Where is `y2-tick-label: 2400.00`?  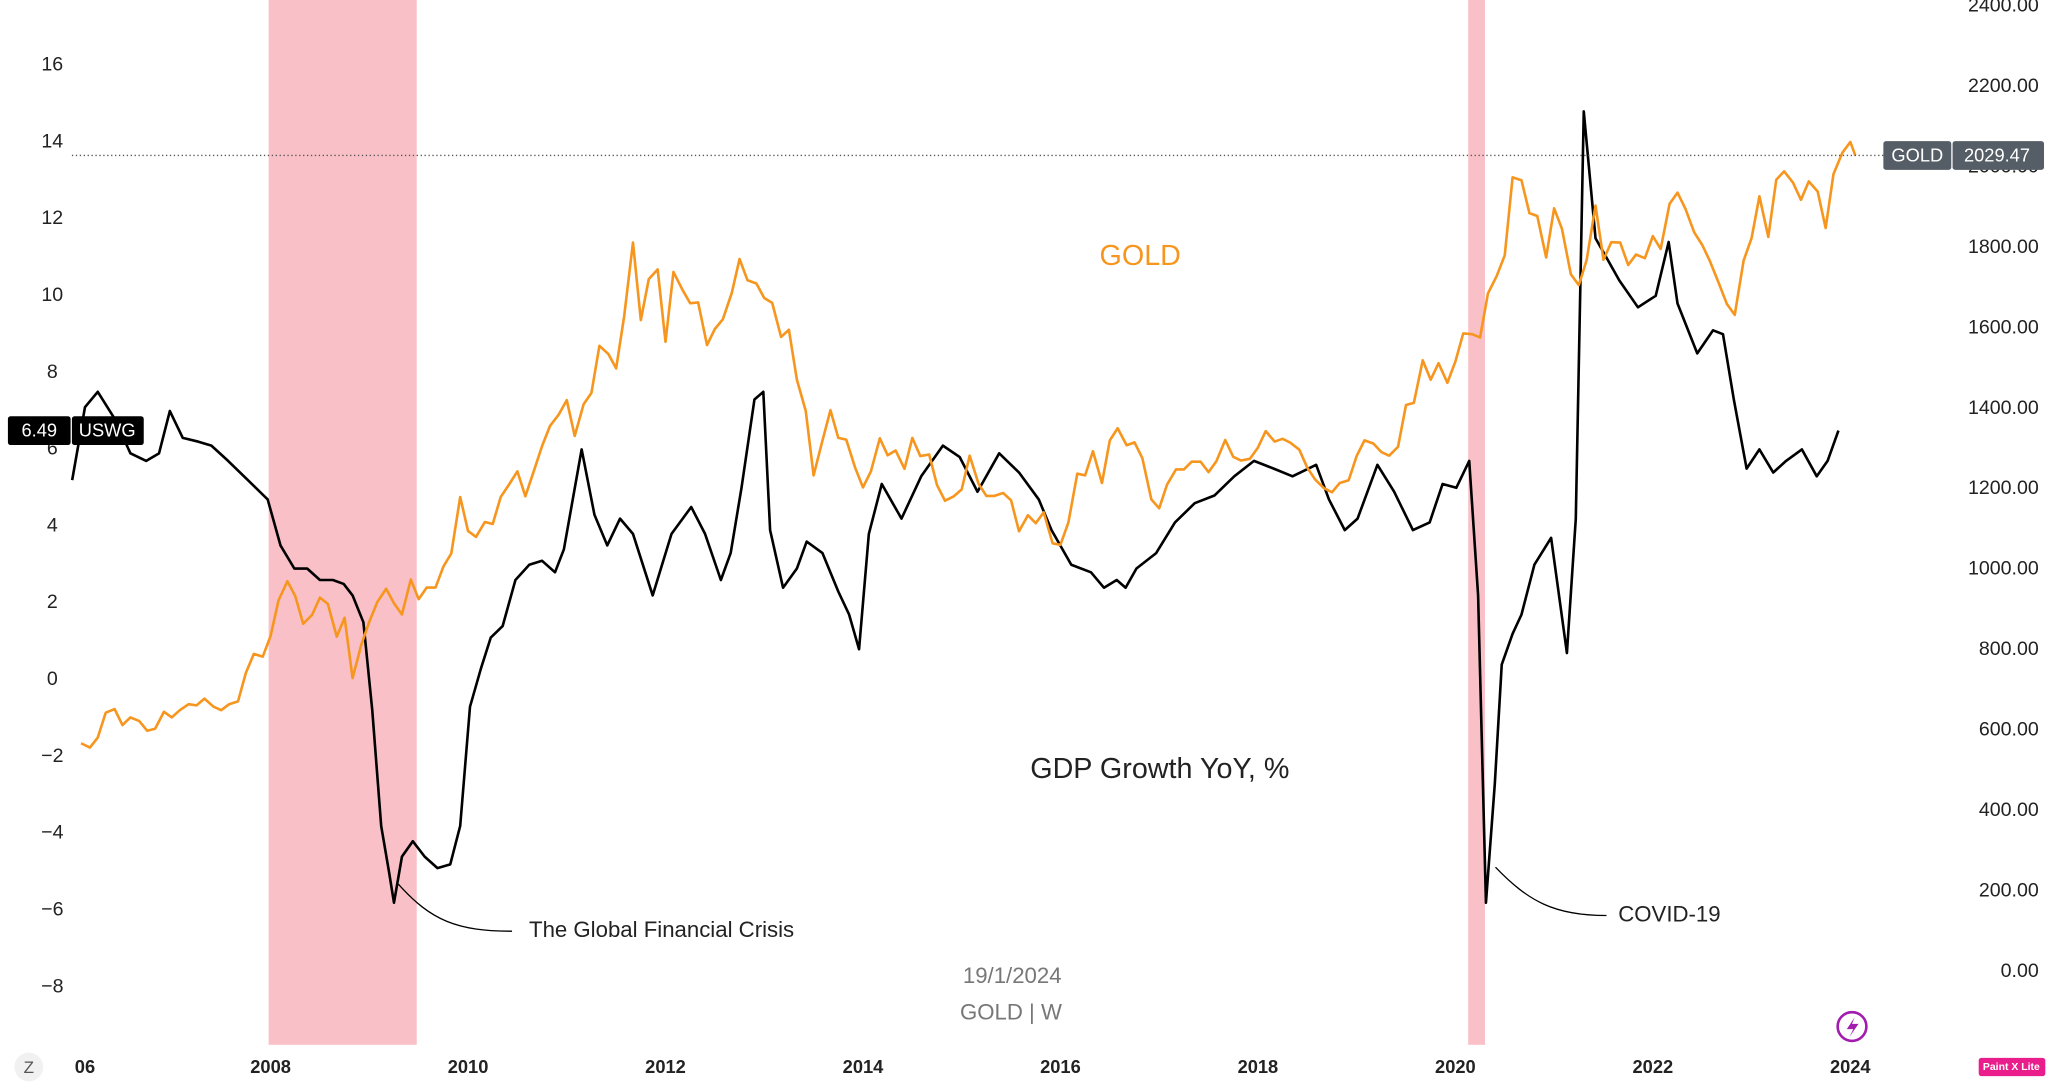
y2-tick-label: 2400.00 is located at coordinates (2003, 8).